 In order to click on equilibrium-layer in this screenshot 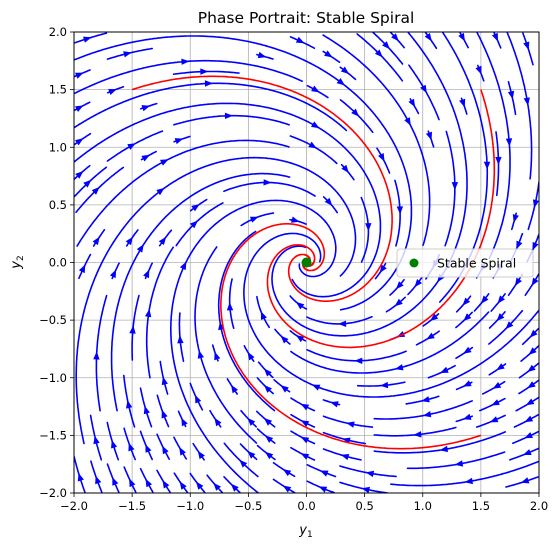, I will do `click(306, 262)`.